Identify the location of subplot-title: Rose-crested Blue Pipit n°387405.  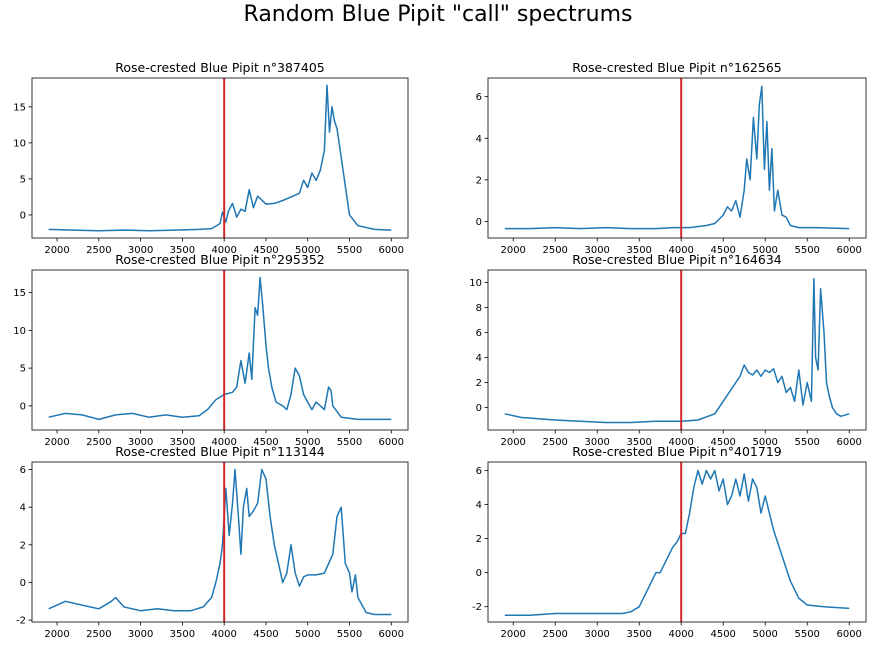
(219, 67).